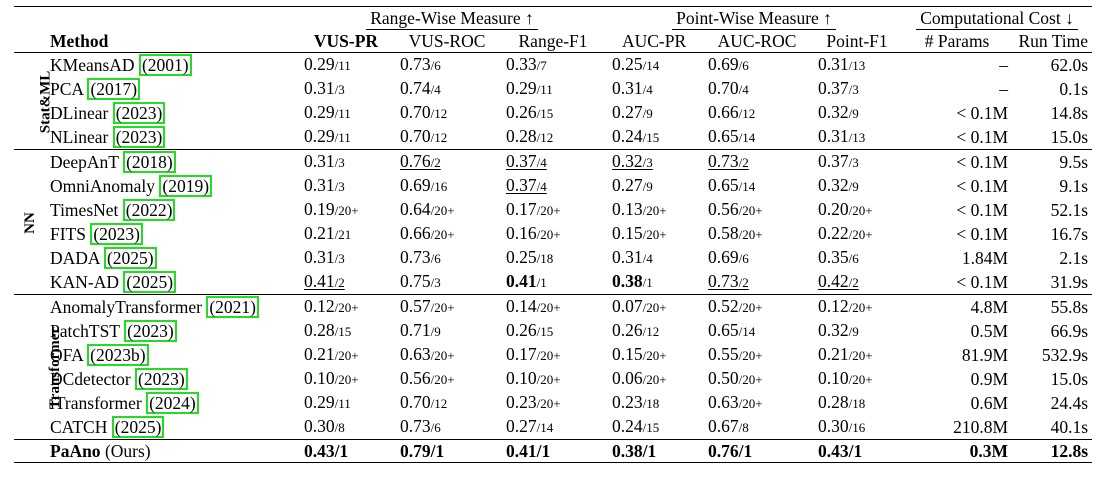 The height and width of the screenshot is (477, 1098). Describe the element at coordinates (757, 355) in the screenshot. I see `metric-cell: 0.55/20+` at that location.